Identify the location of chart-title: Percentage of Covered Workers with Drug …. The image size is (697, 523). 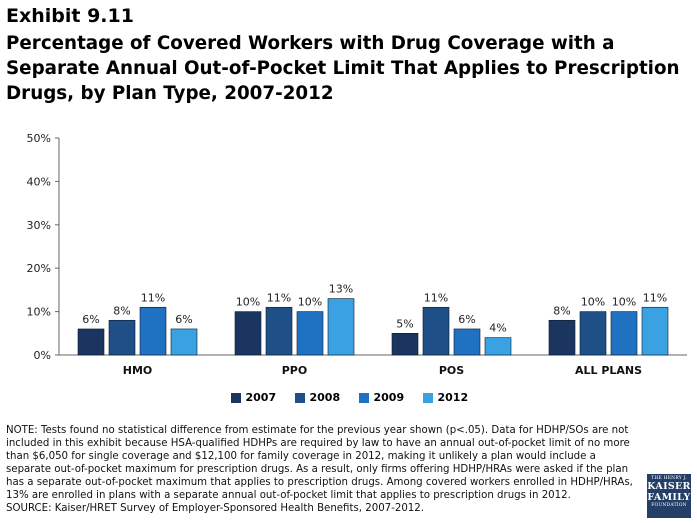
(343, 68).